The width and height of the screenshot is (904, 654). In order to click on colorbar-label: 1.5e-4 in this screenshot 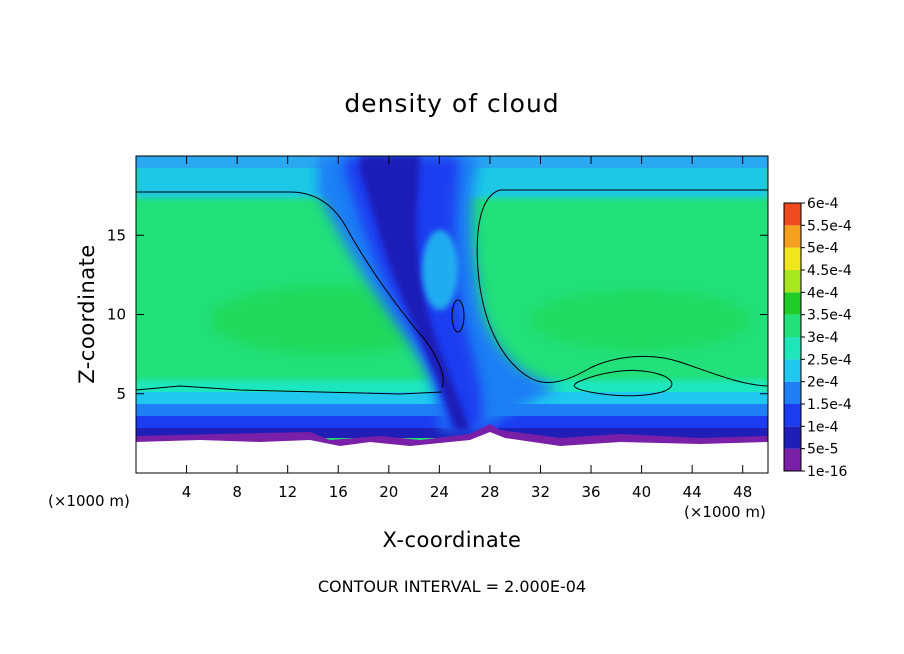, I will do `click(829, 405)`.